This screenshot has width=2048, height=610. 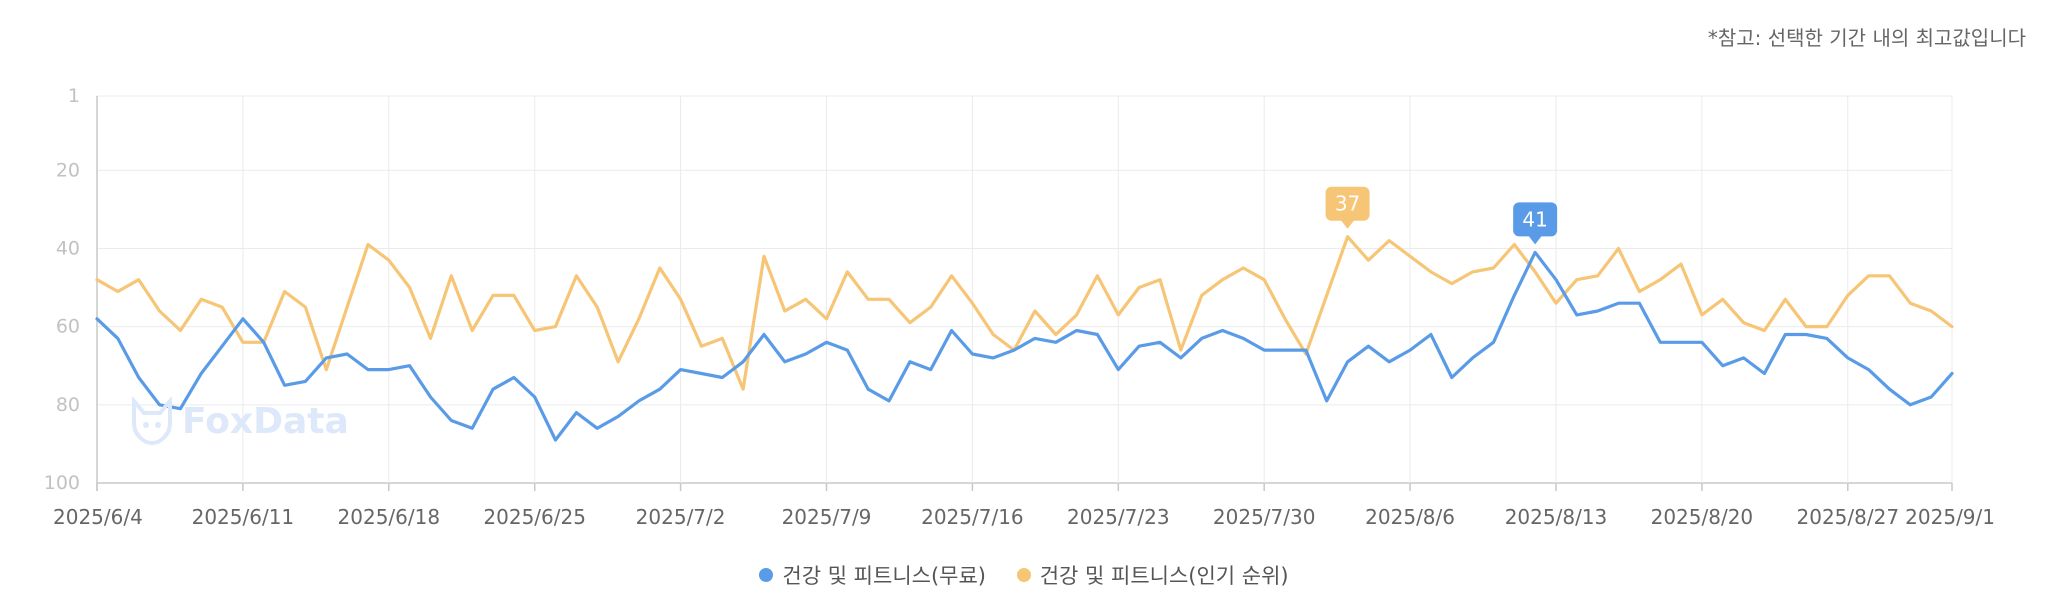 What do you see at coordinates (68, 170) in the screenshot?
I see `y-tick-label: 20` at bounding box center [68, 170].